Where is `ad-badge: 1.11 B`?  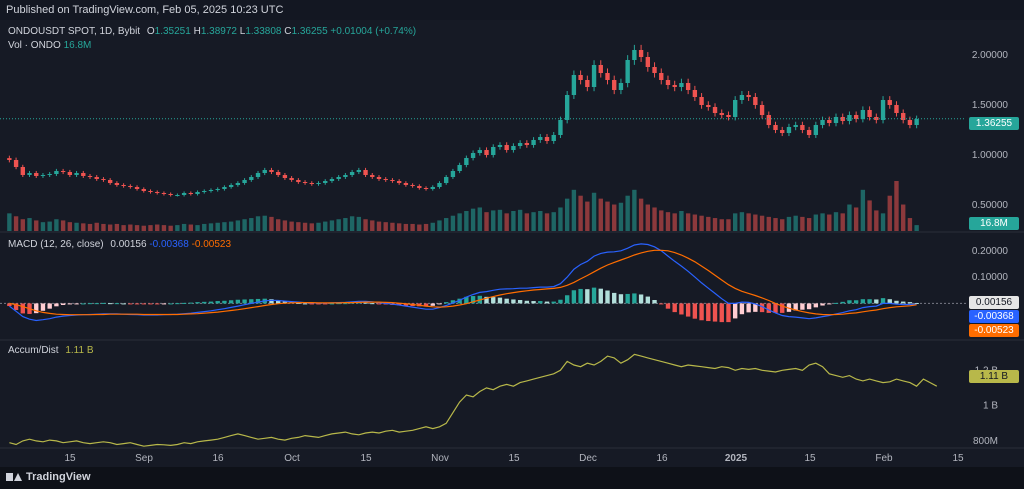 ad-badge: 1.11 B is located at coordinates (994, 376).